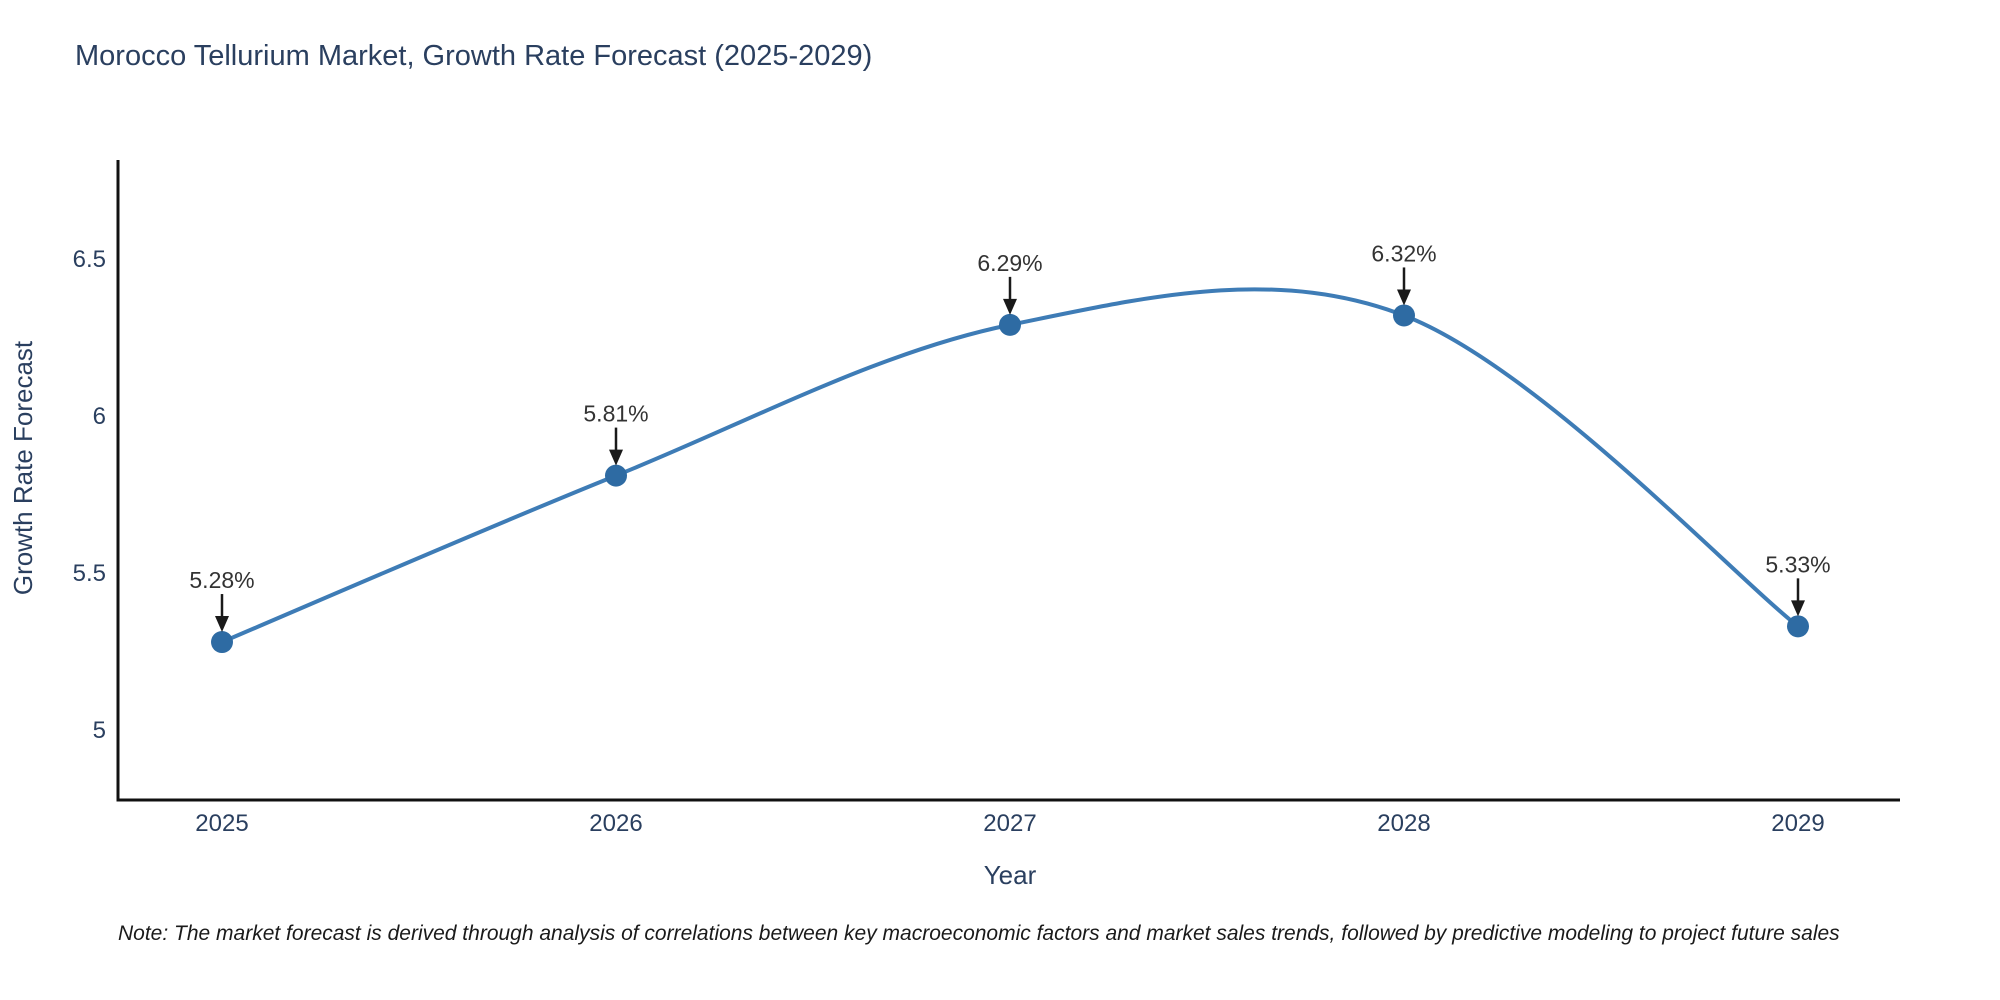 This screenshot has width=2000, height=1000. I want to click on y-axis-ticks: 5 5.5 6 6.5, so click(89, 495).